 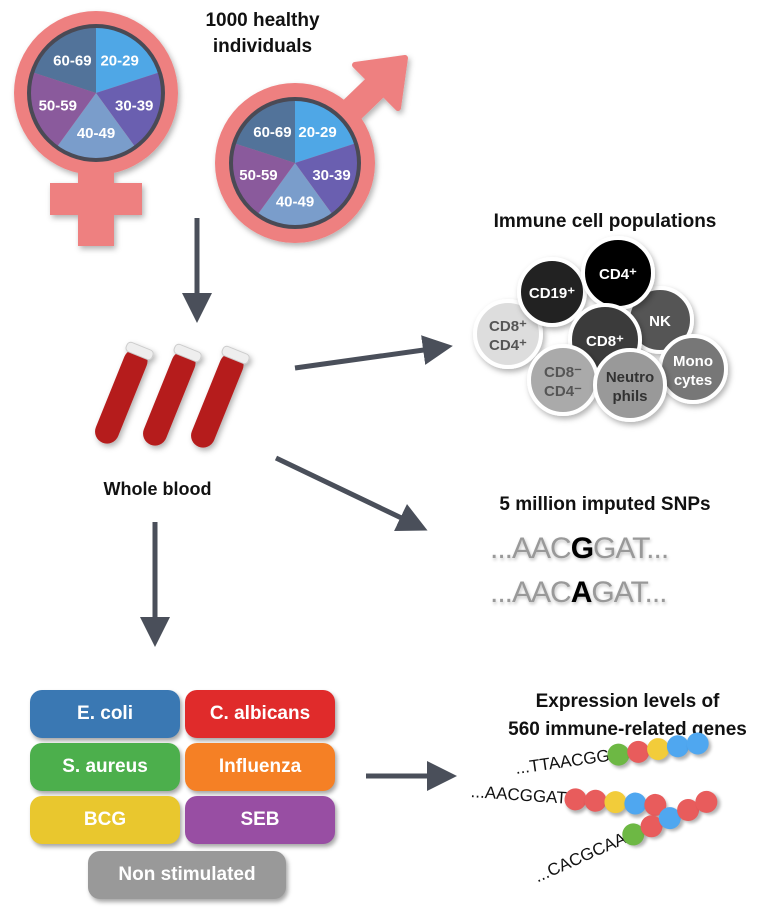 I want to click on blood-tubes-icon, so click(x=172, y=394).